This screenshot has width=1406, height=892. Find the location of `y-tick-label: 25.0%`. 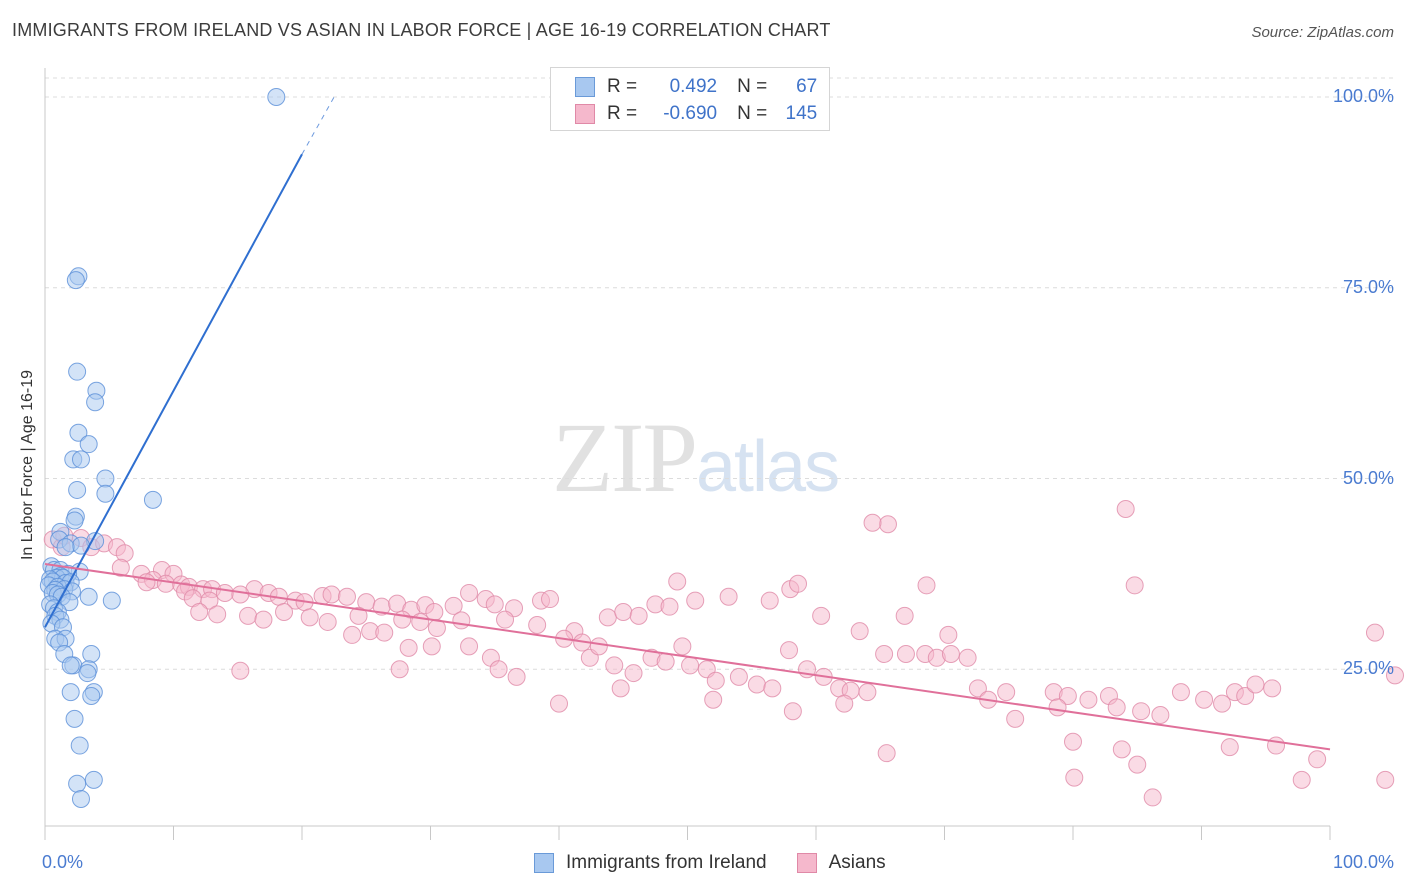

y-tick-label: 25.0% is located at coordinates (1368, 668).